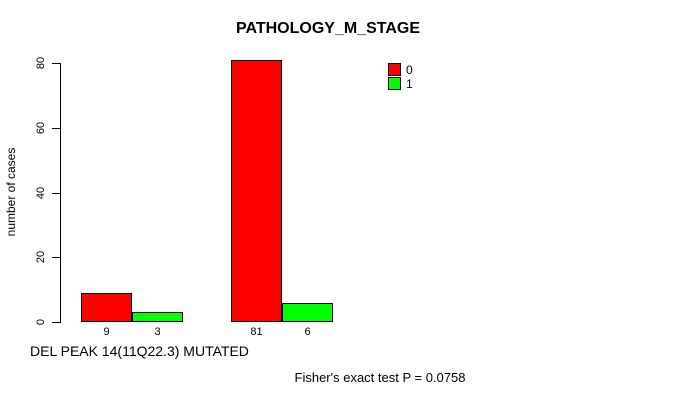 Image resolution: width=690 pixels, height=400 pixels. Describe the element at coordinates (106, 332) in the screenshot. I see `bar-value-label: 9` at that location.